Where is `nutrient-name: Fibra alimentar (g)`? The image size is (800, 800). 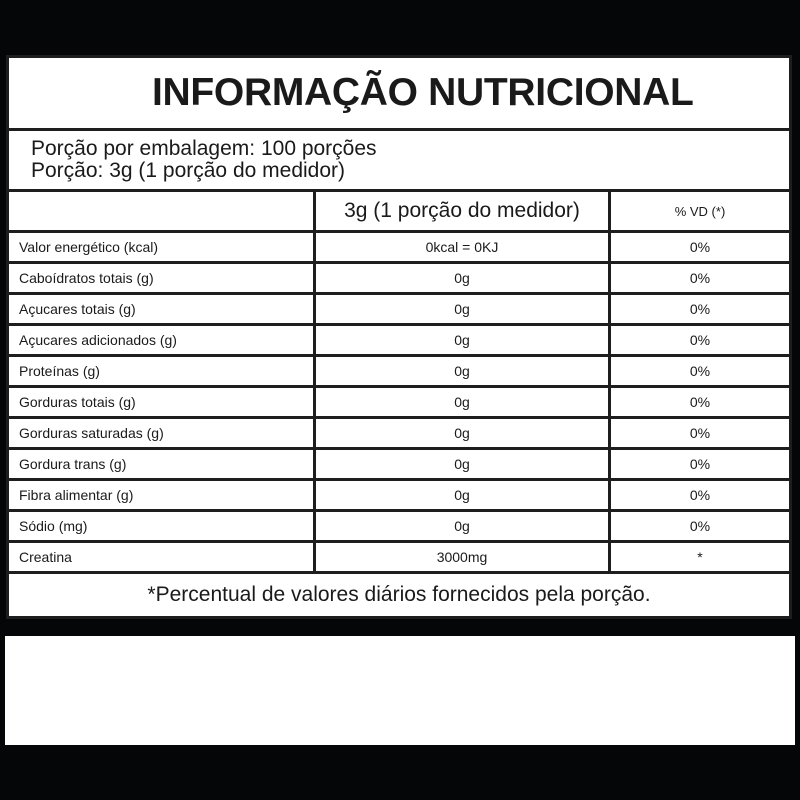 nutrient-name: Fibra alimentar (g) is located at coordinates (161, 495).